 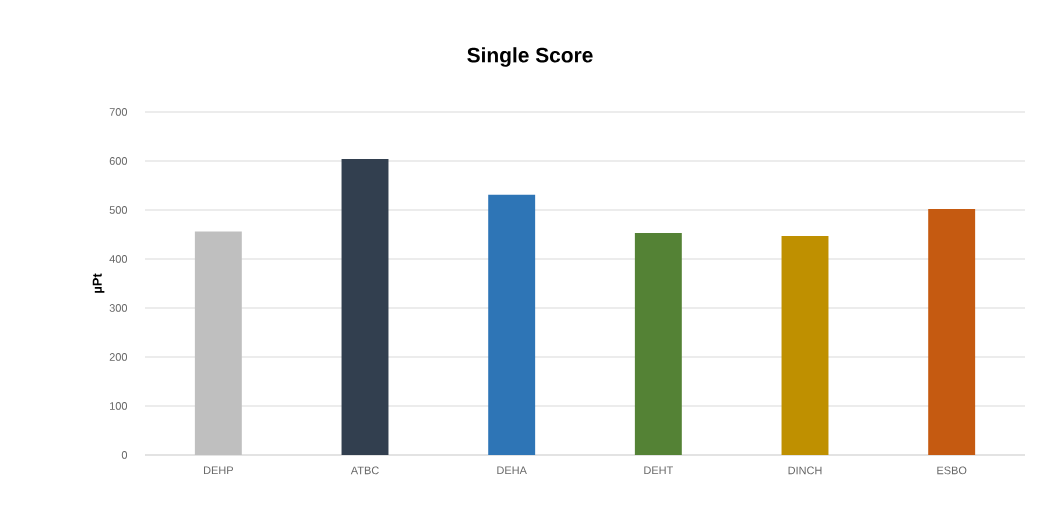 I want to click on y-tick-label: 100, so click(x=119, y=406).